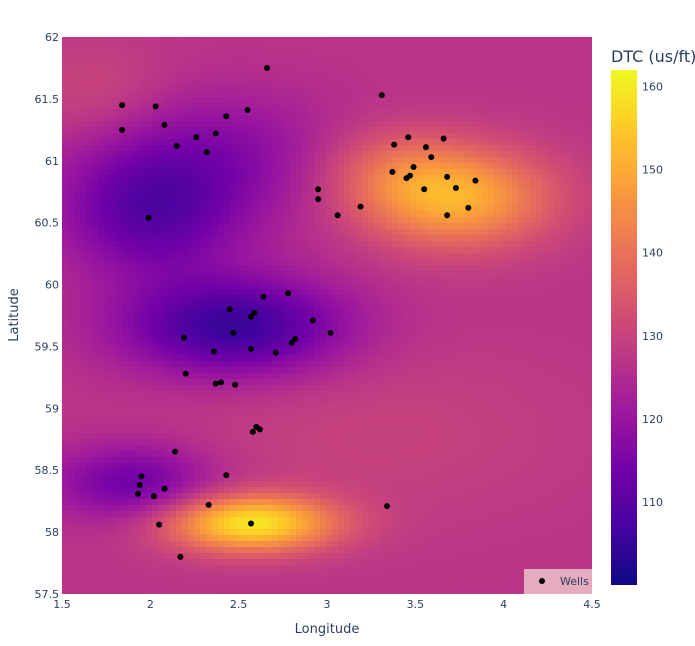  Describe the element at coordinates (52, 37) in the screenshot. I see `y-tick-label: 62` at that location.